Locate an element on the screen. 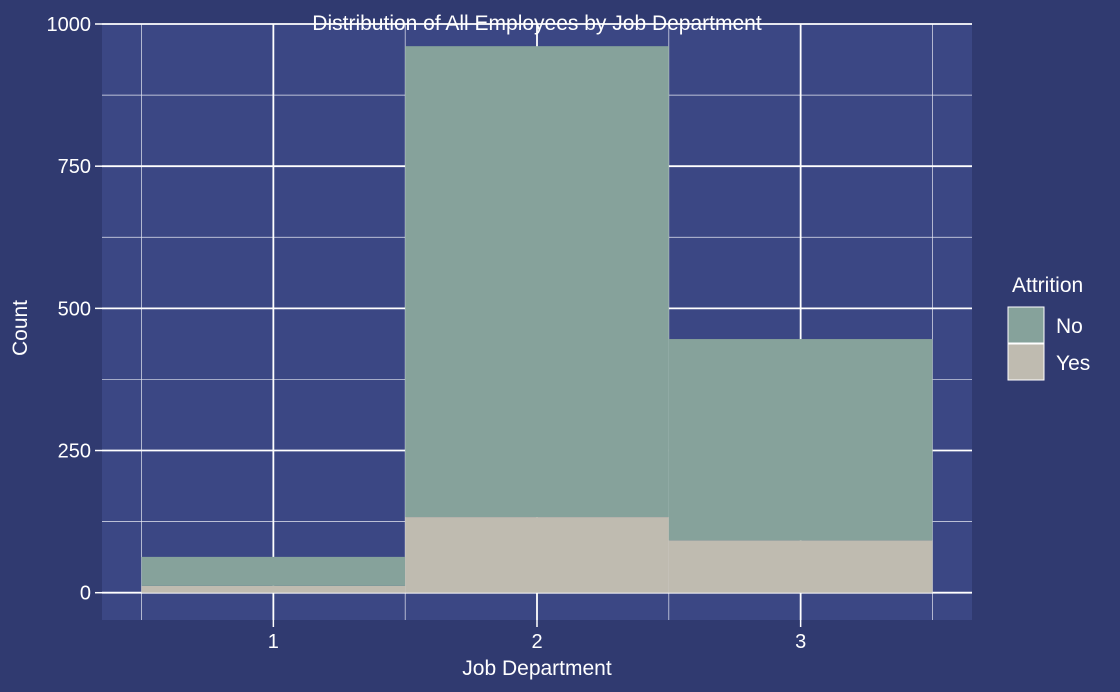  legend-title: Attrition is located at coordinates (1047, 285).